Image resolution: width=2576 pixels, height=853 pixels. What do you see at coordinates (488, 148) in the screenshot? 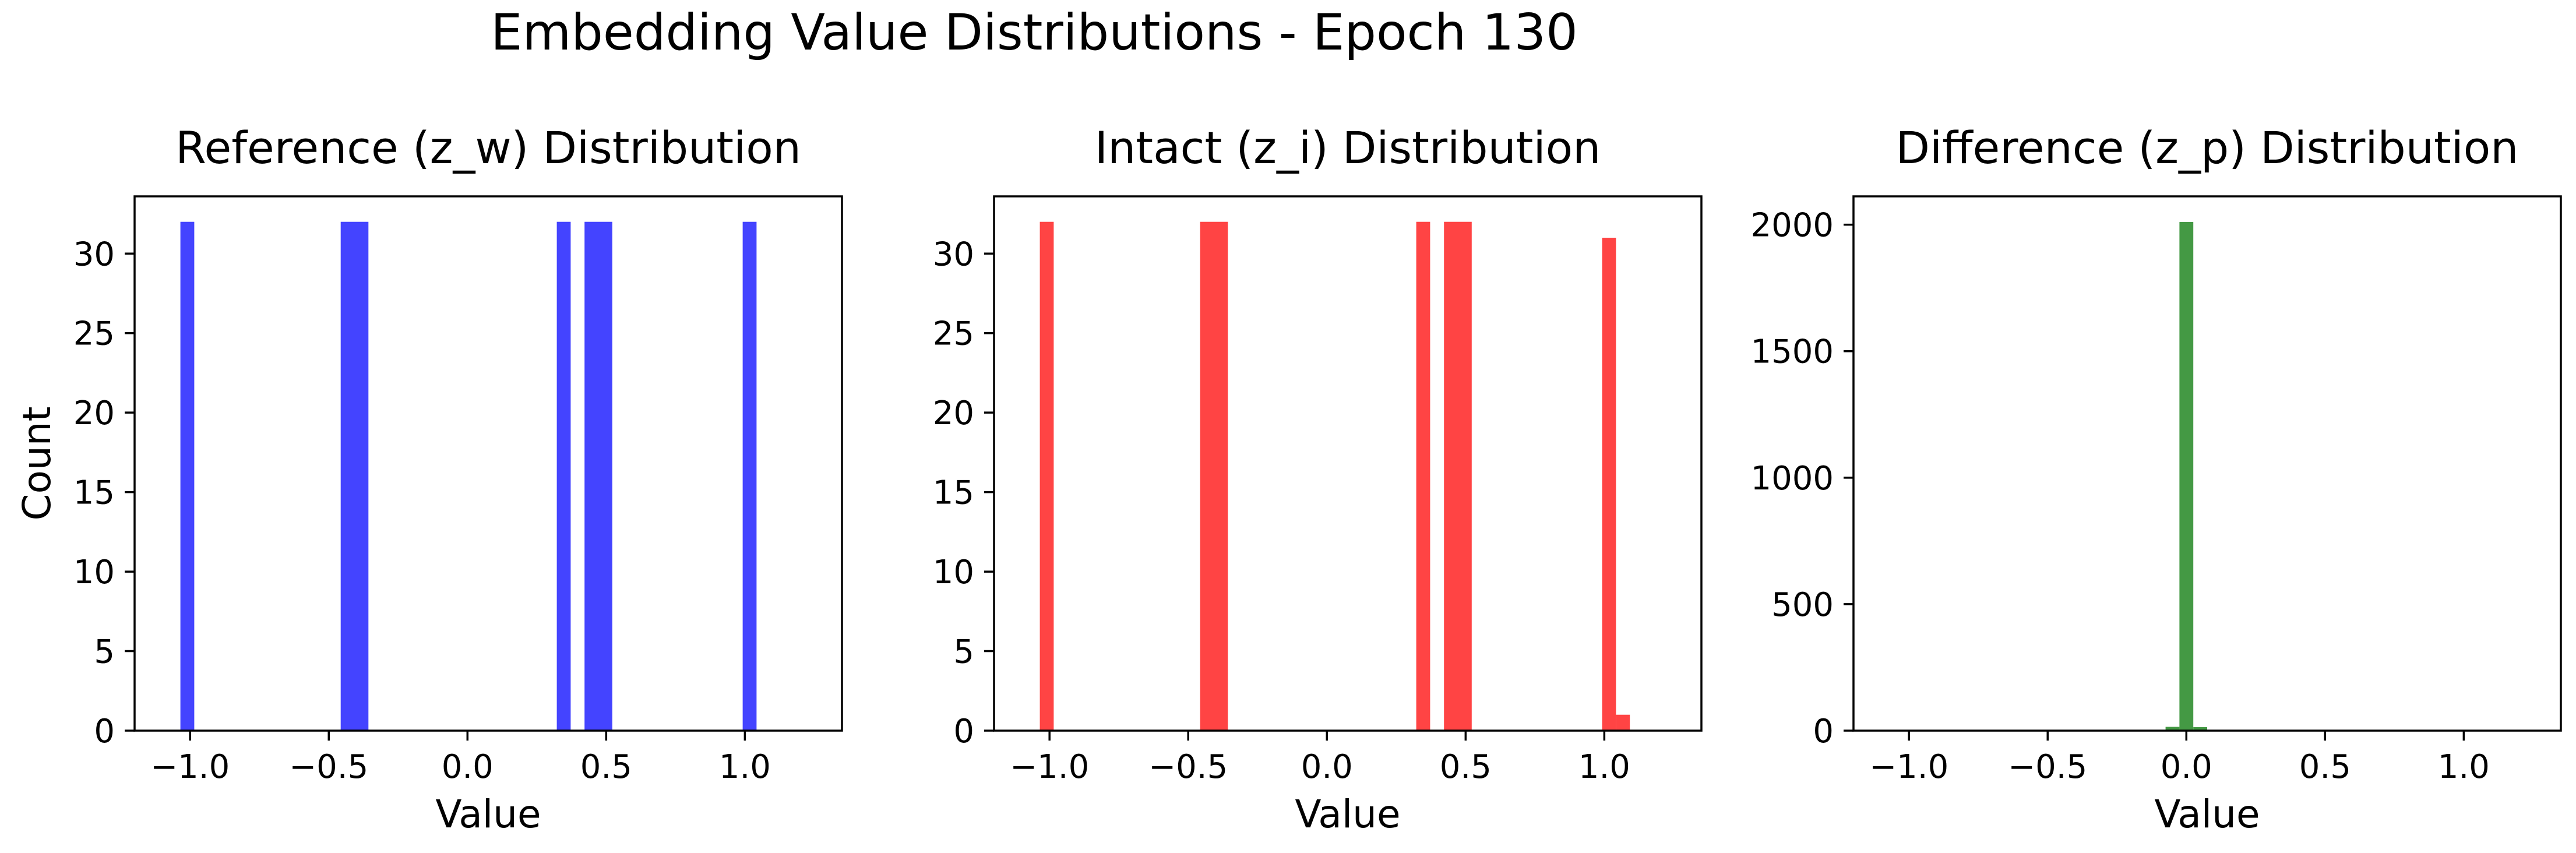
I see `panel-title: Reference (z_w) Distribution` at bounding box center [488, 148].